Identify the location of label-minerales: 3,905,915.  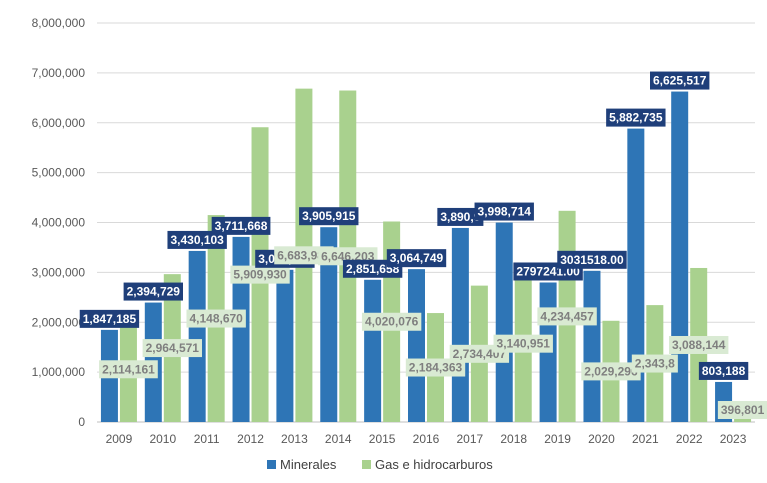
(329, 216).